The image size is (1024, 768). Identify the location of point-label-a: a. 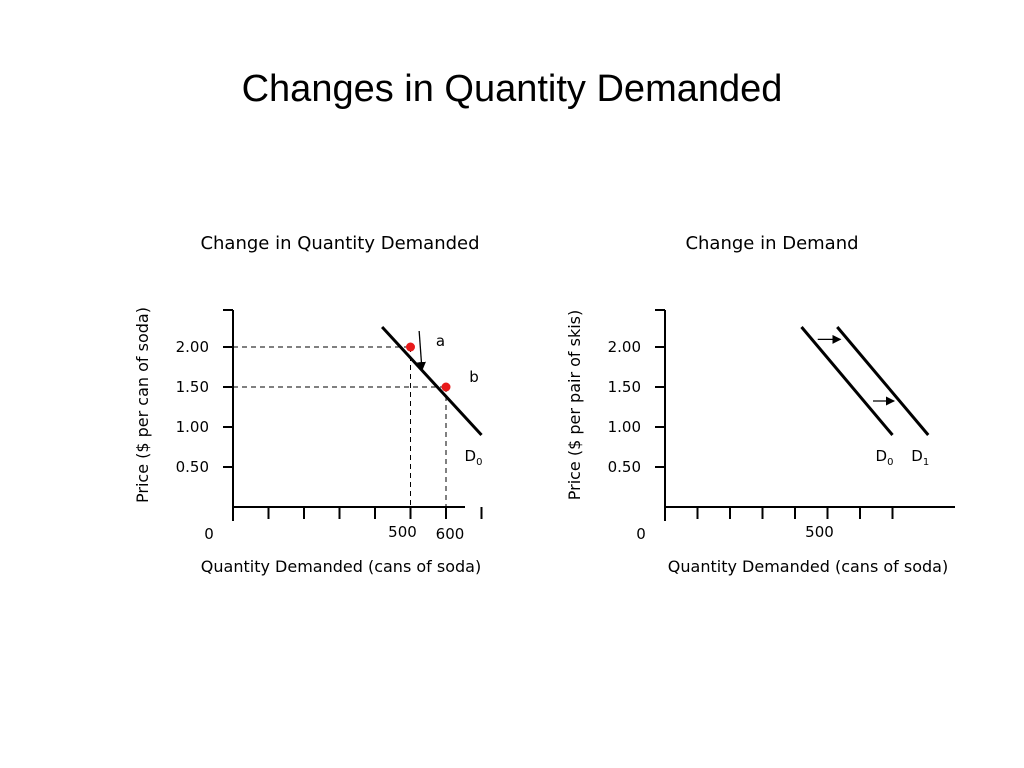
(440, 341).